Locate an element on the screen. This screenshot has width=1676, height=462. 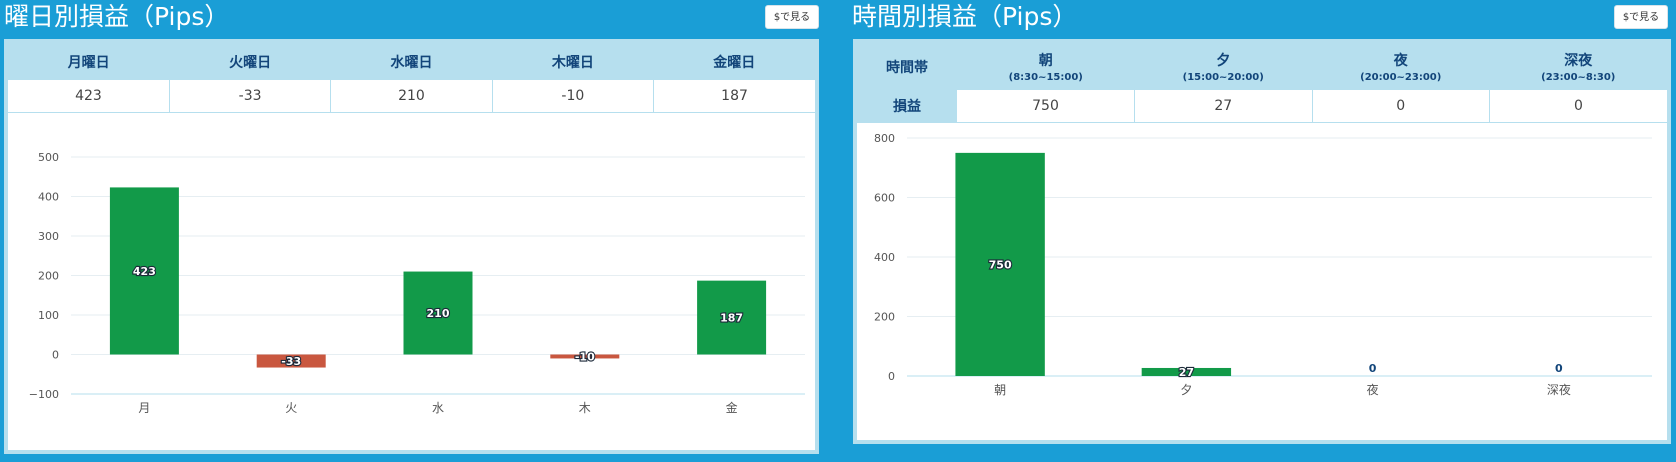
time-data-label: 27 is located at coordinates (1186, 372).